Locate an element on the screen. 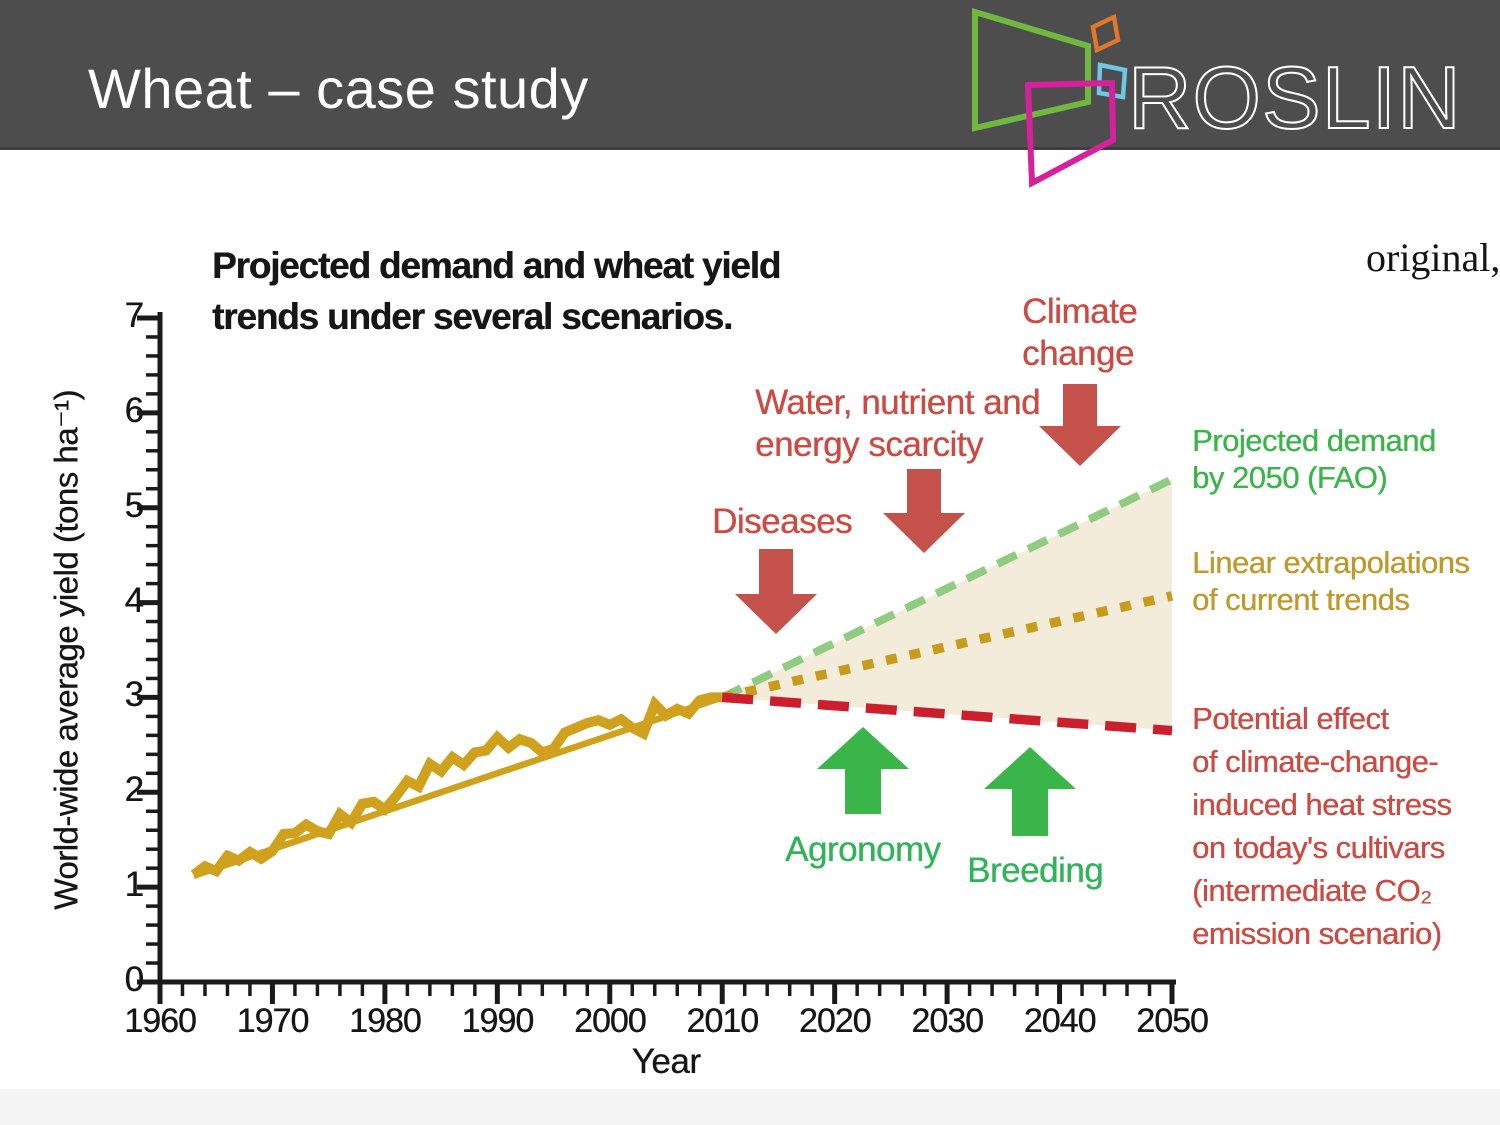 This screenshot has height=1125, width=1500. text-line: Projected demand is located at coordinates (1314, 440).